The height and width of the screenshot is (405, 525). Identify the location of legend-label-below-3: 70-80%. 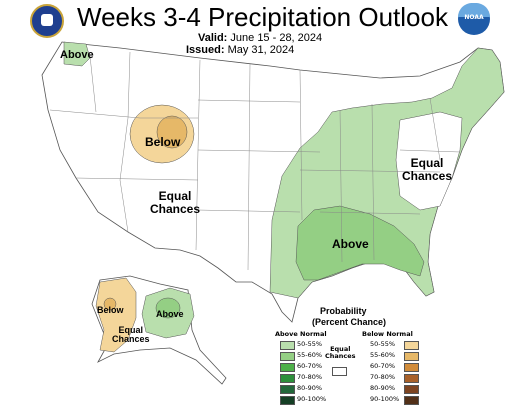
(383, 377).